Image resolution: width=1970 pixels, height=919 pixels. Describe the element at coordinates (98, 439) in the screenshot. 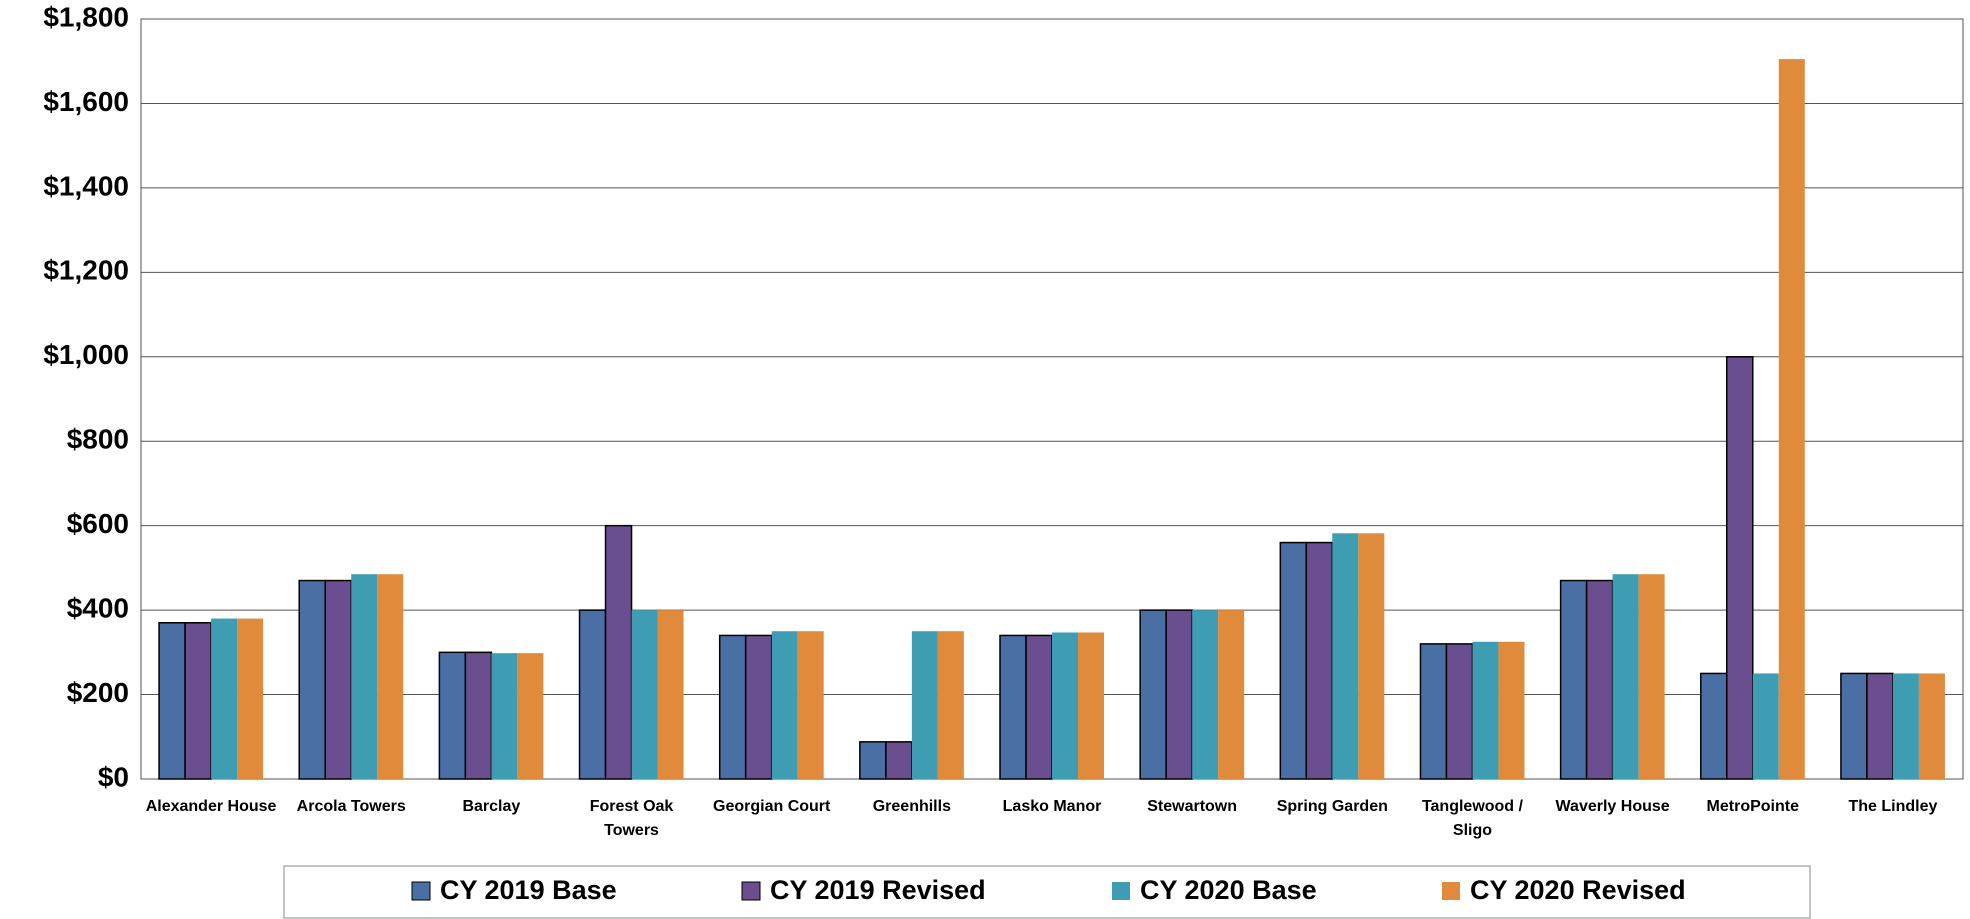

I see `y-tick-label: $800` at that location.